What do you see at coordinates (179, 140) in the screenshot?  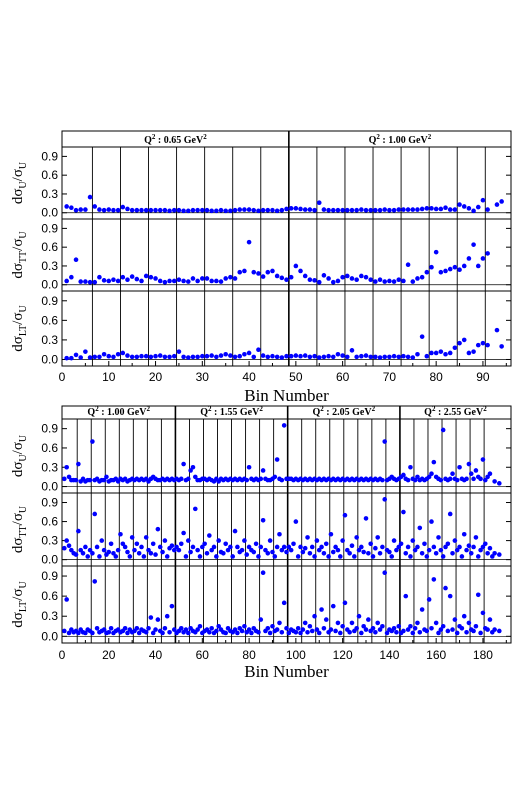 I see `header-value: : 0.65 GeV` at bounding box center [179, 140].